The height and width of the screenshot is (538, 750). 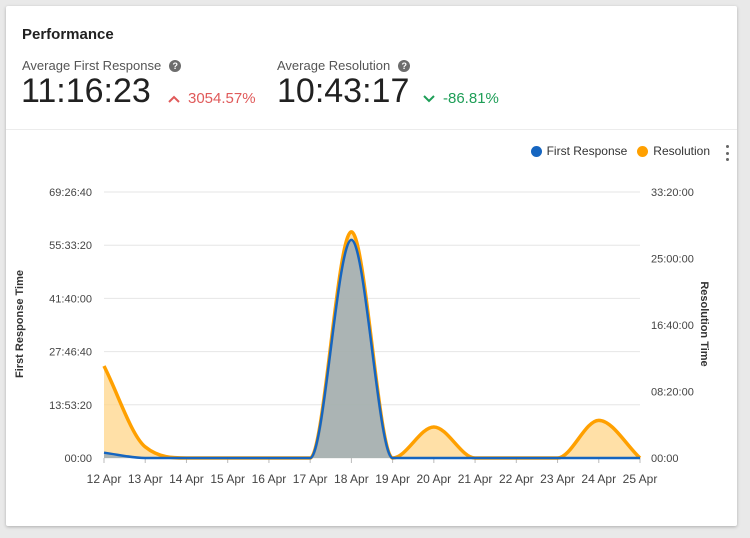 I want to click on right-axis-tick-label: 08:20:00, so click(x=672, y=393).